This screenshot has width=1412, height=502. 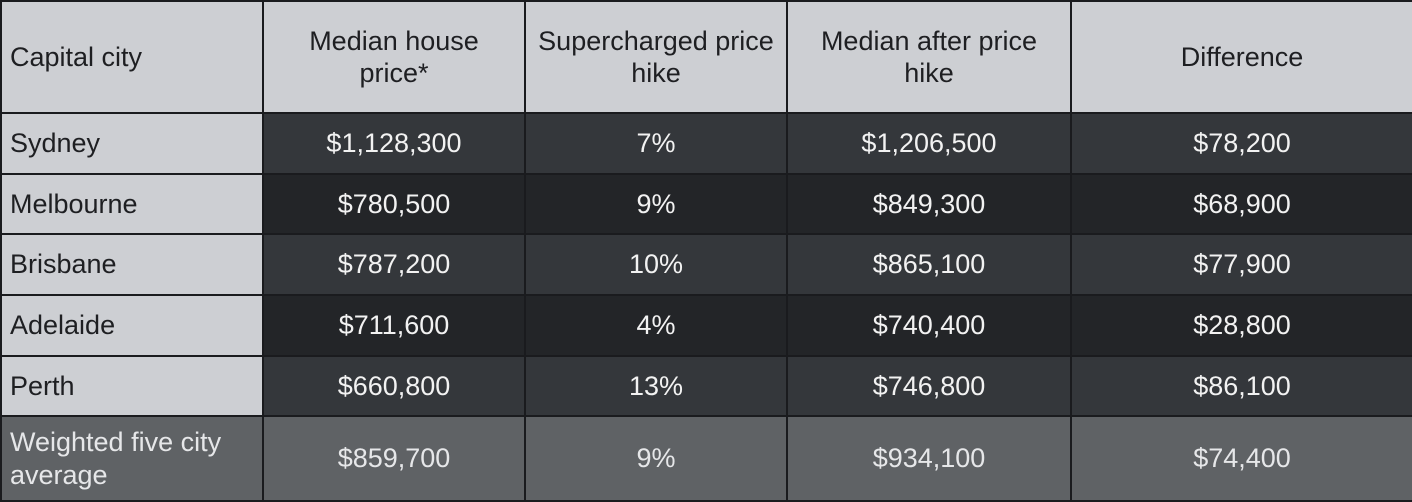 I want to click on price-hike-cell: 9%, so click(x=656, y=204).